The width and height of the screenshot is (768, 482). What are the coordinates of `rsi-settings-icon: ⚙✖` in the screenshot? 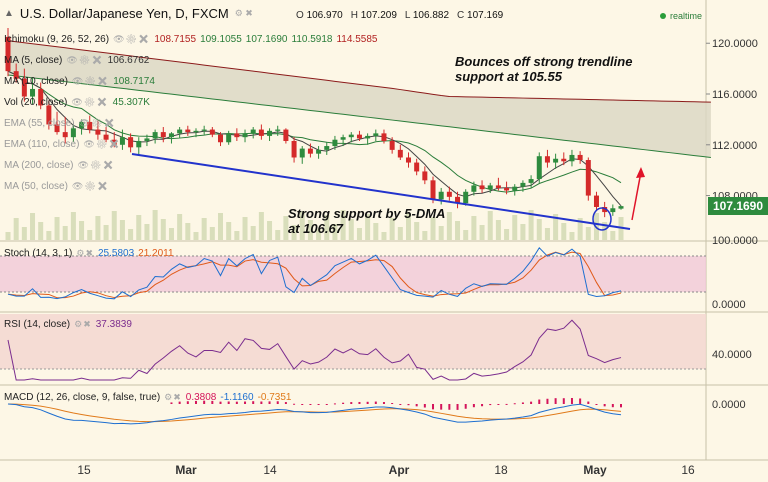 It's located at (83, 324).